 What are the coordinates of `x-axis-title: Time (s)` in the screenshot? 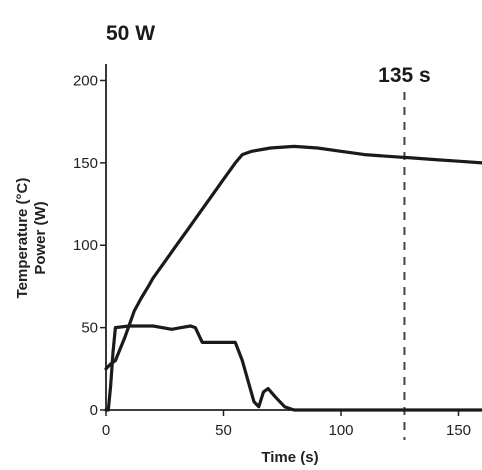 It's located at (289, 457).